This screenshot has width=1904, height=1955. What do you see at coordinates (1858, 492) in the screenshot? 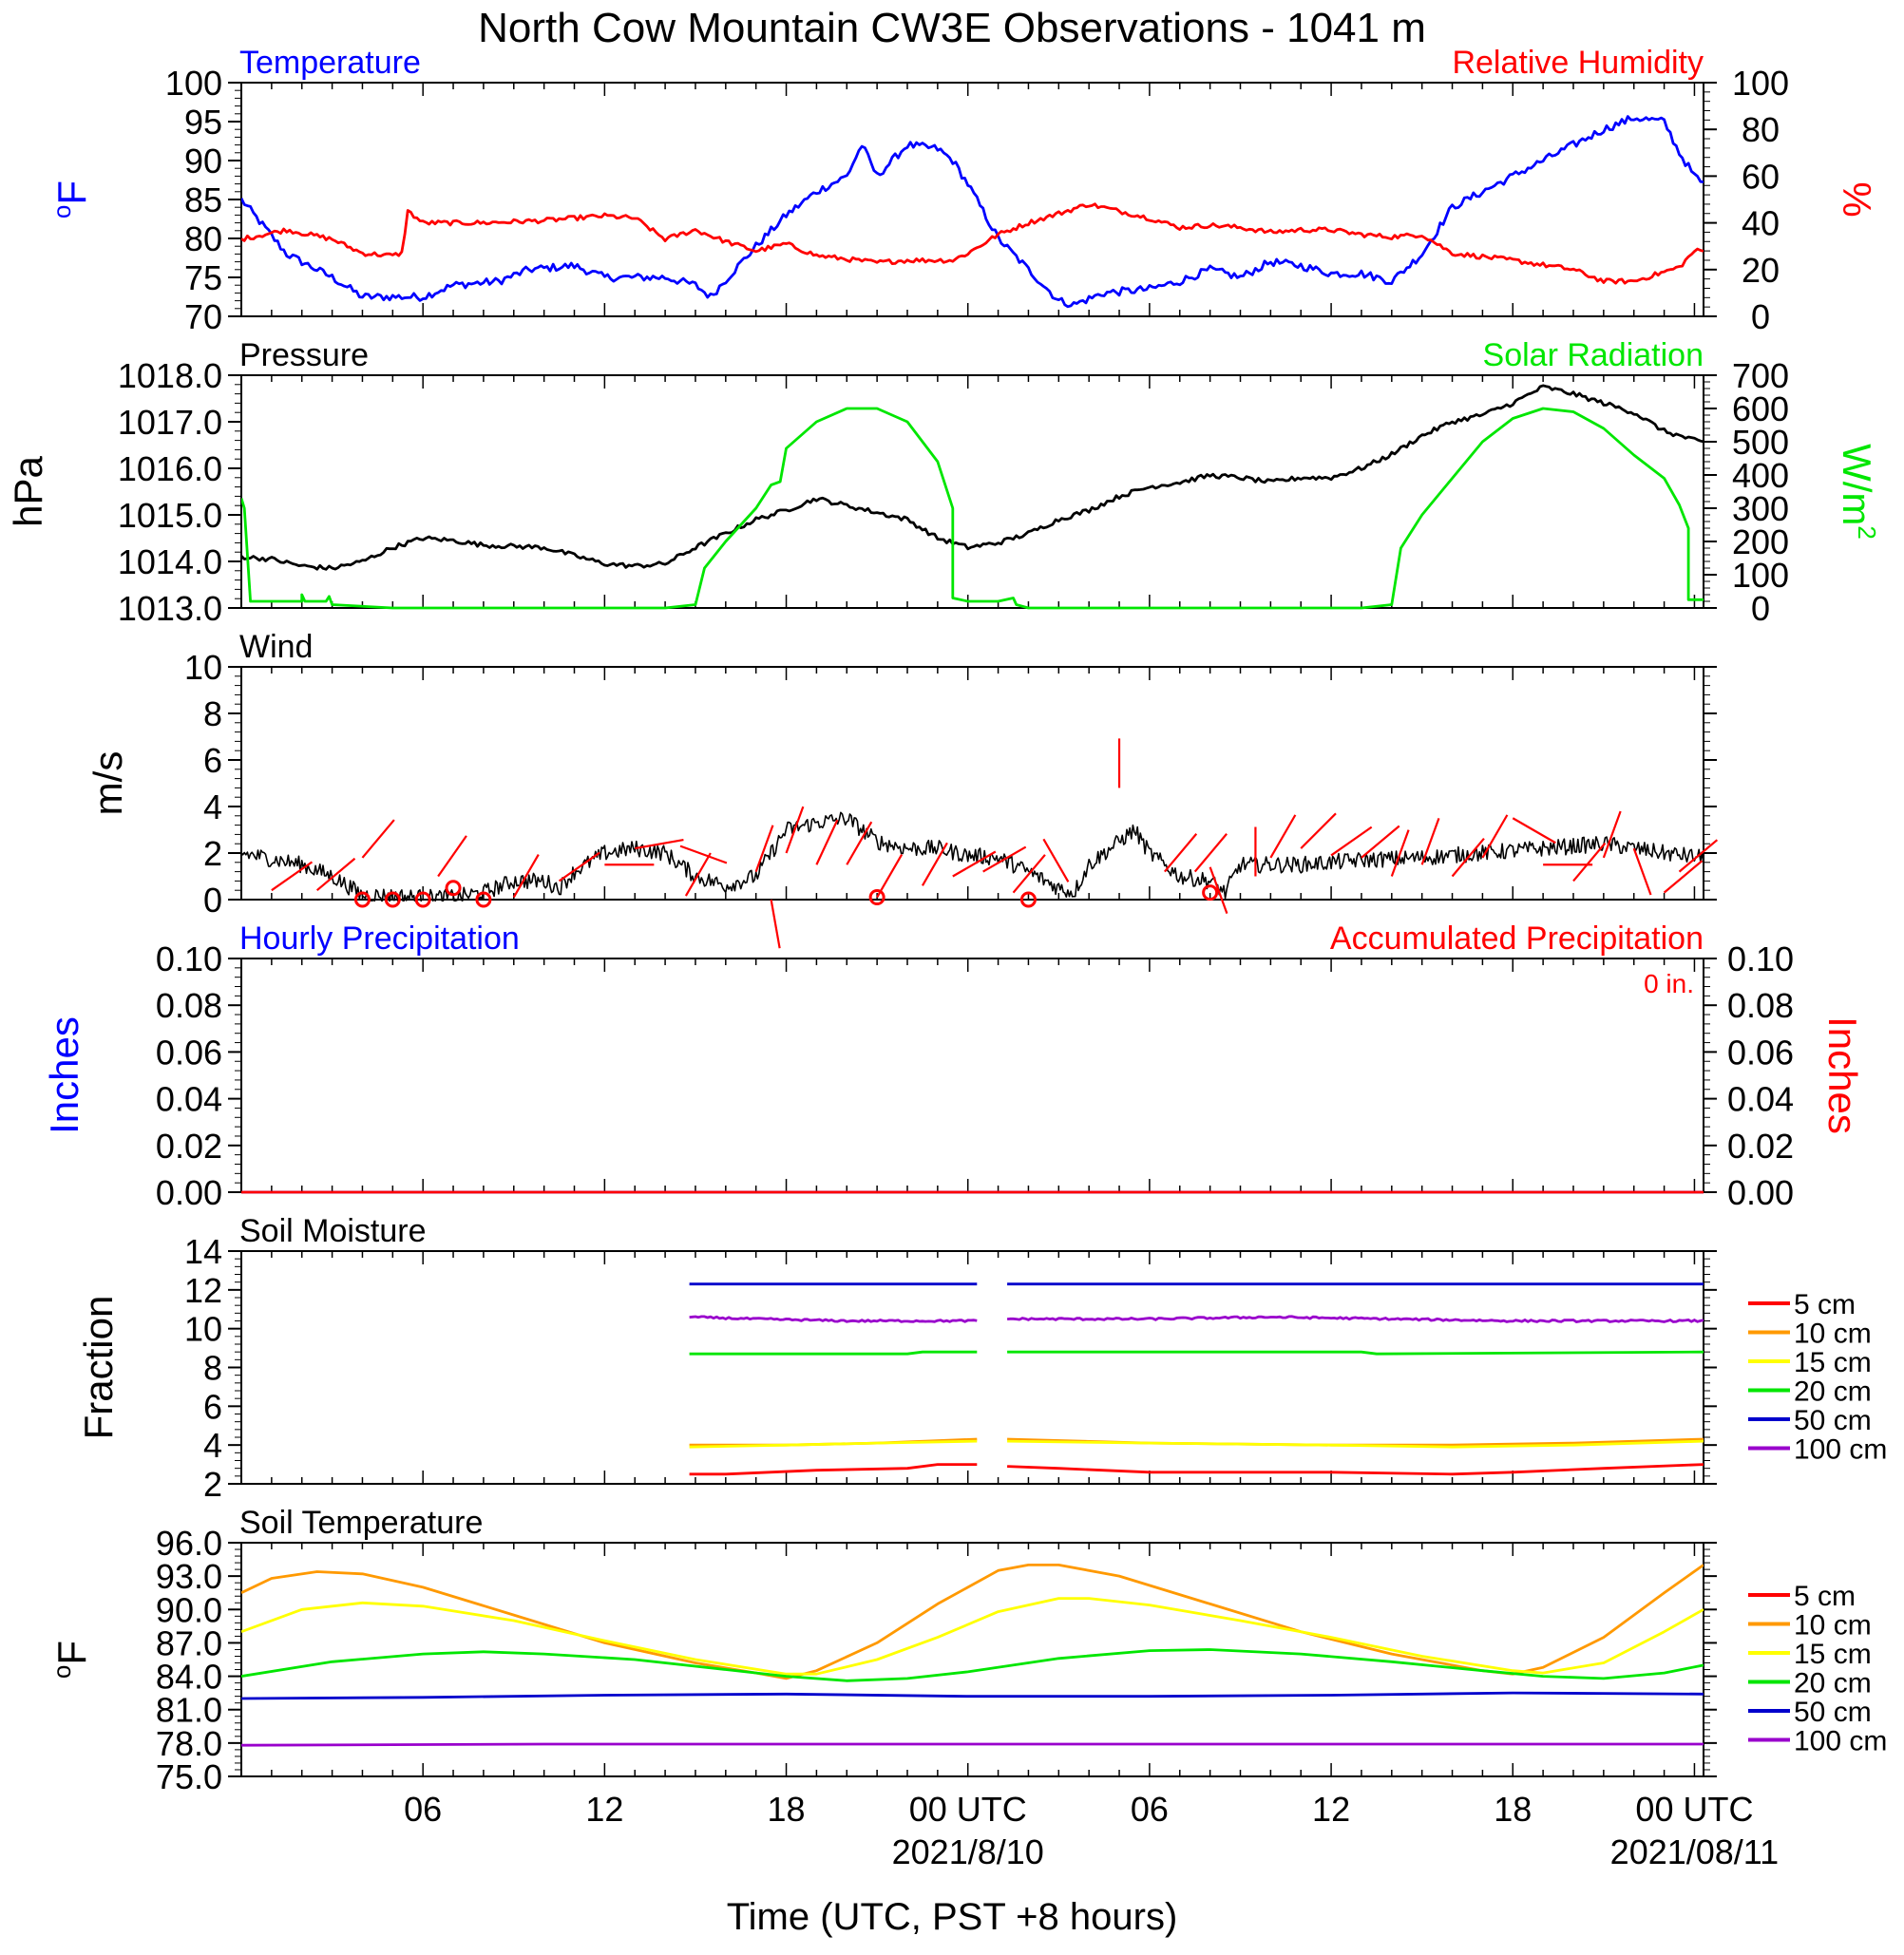
I see `y-right-axis-label: W/m2` at bounding box center [1858, 492].